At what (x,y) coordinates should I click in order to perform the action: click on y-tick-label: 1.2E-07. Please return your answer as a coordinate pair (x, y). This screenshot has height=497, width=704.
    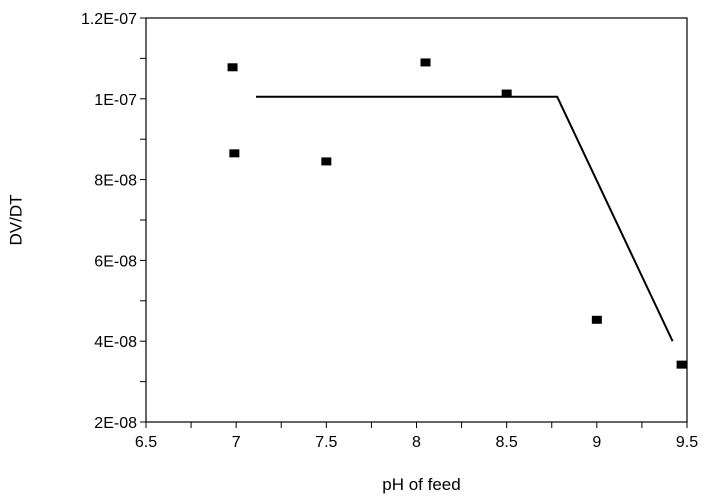
    Looking at the image, I should click on (109, 19).